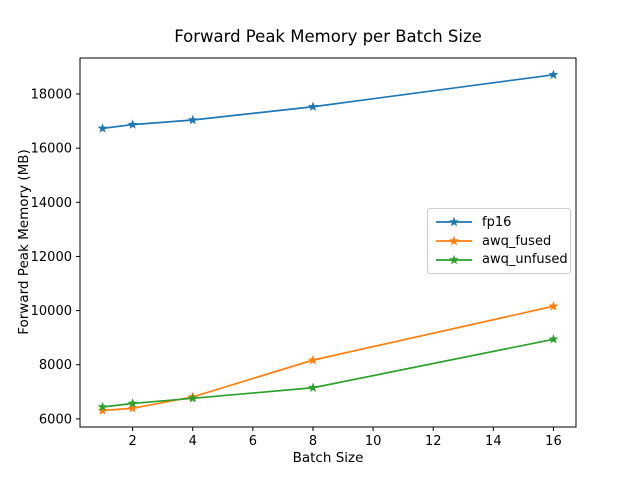  What do you see at coordinates (328, 36) in the screenshot?
I see `chart-title: Forward Peak Memory per Batch Size` at bounding box center [328, 36].